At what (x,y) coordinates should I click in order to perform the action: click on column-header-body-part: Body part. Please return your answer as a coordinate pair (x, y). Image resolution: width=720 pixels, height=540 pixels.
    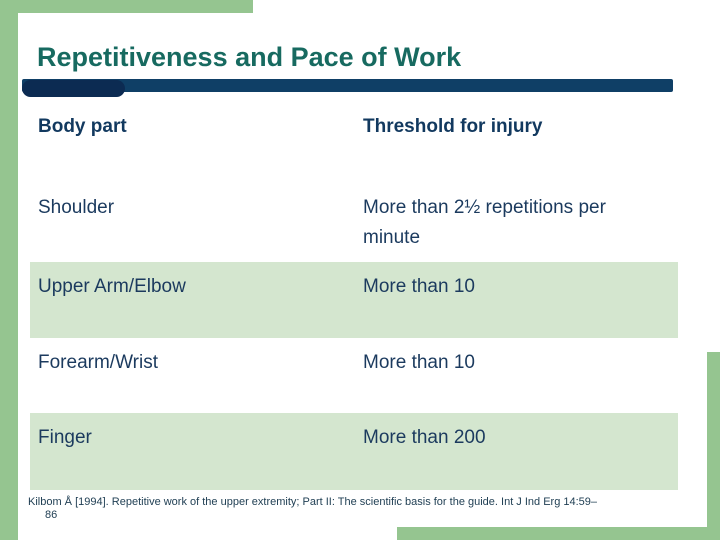
    Looking at the image, I should click on (82, 126).